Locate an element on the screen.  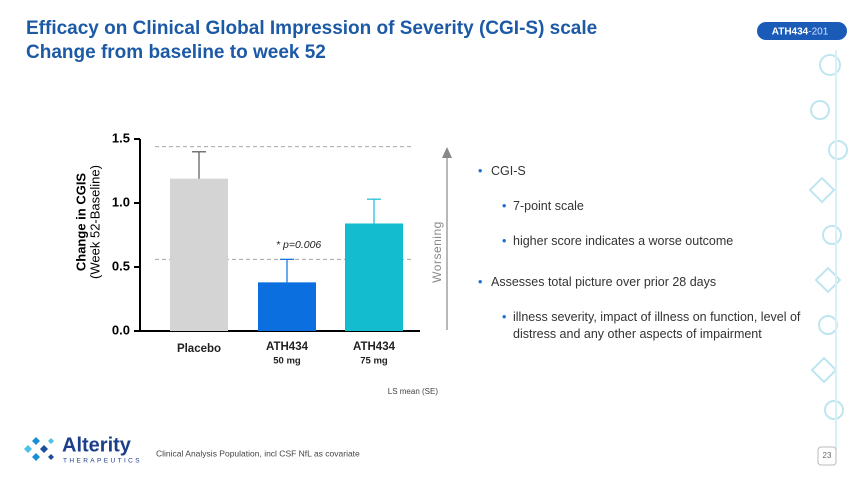
sub-bullet: • higher score indicates a worse outcome is located at coordinates (640, 241).